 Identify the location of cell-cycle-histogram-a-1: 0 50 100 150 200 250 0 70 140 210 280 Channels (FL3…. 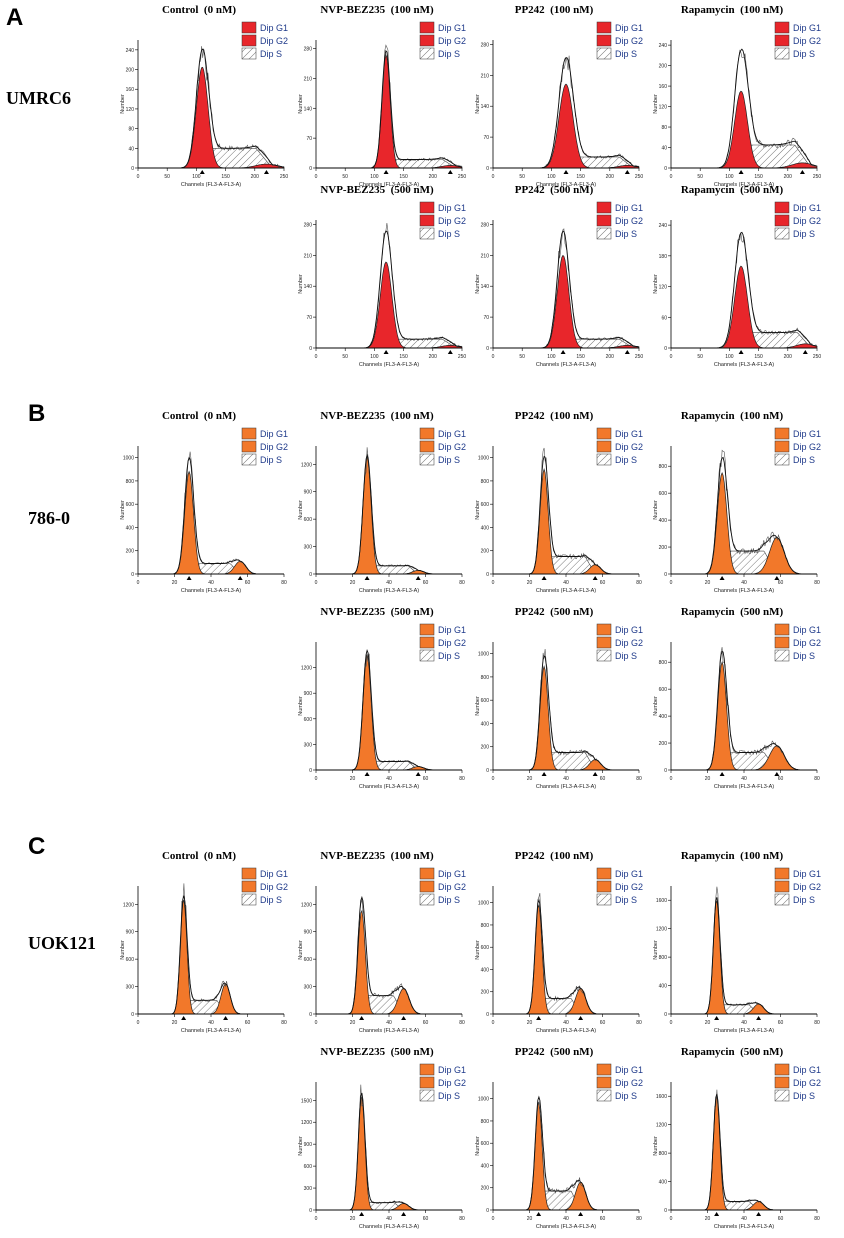
(382, 104).